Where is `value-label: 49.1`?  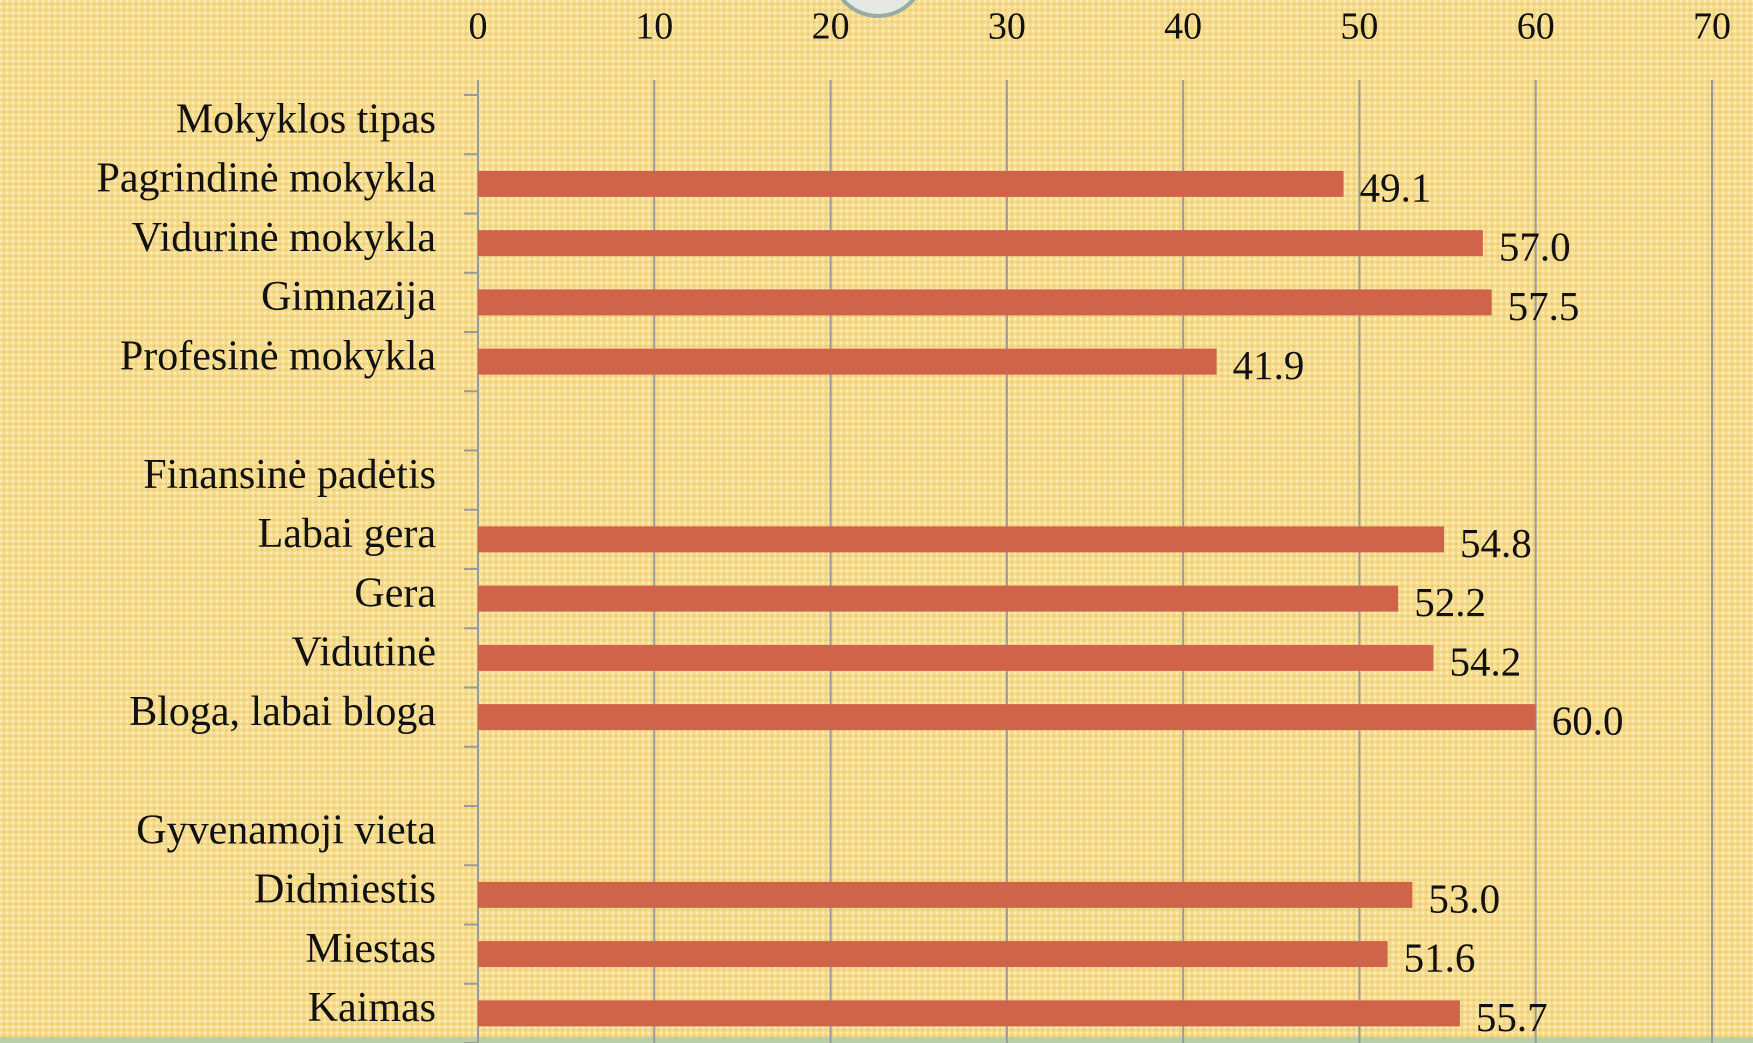 value-label: 49.1 is located at coordinates (1396, 187).